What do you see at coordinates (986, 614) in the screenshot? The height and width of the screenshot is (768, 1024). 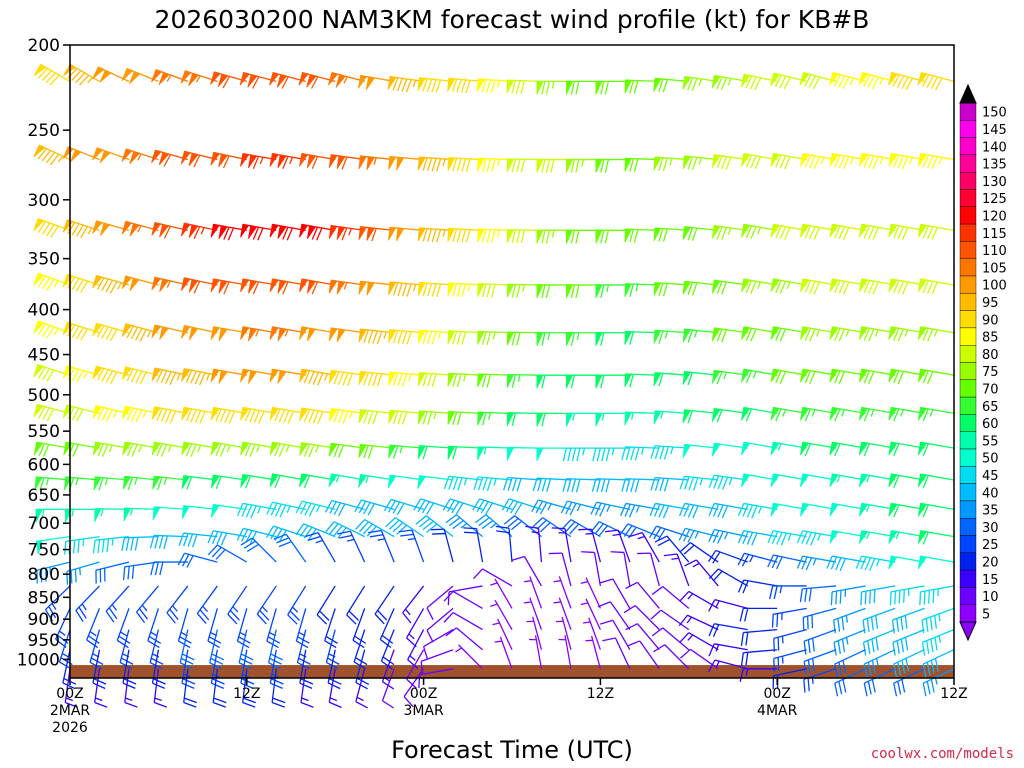 I see `colorbar-label-5: 5` at bounding box center [986, 614].